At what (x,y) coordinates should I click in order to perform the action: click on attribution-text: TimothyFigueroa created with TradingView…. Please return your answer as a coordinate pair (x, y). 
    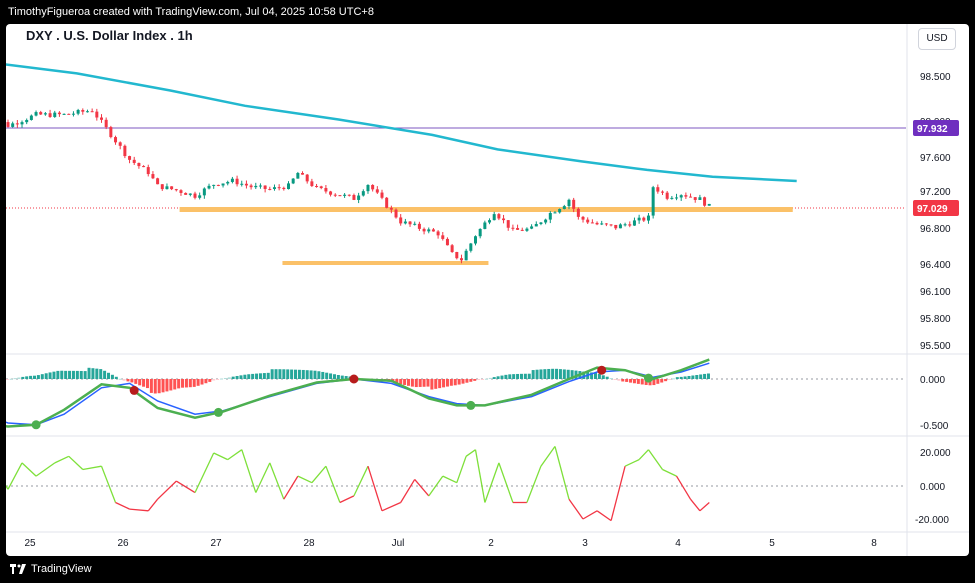
    Looking at the image, I should click on (191, 12).